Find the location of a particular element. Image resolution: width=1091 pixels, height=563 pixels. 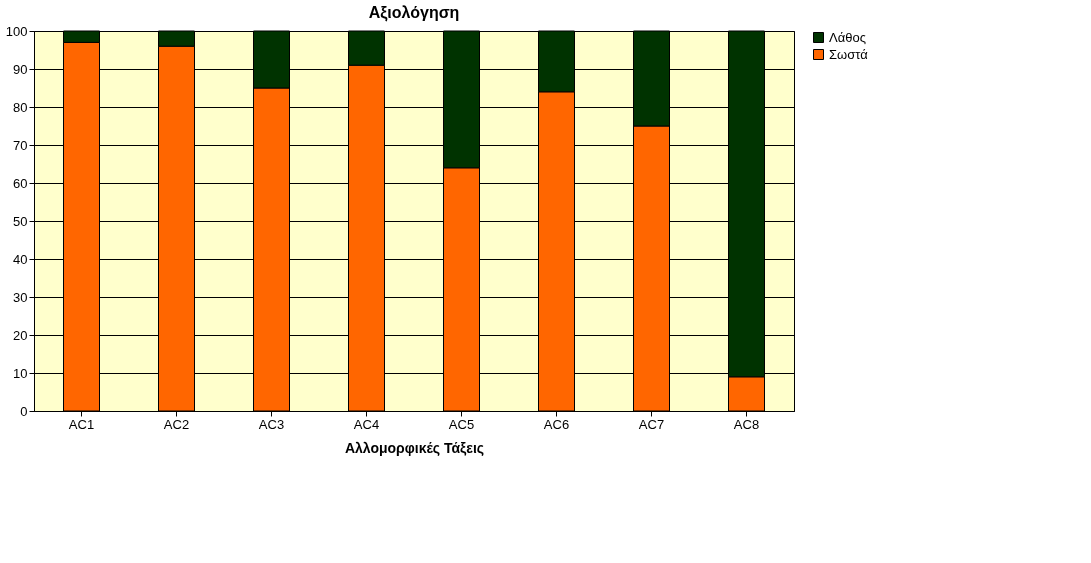

x-tick-label: AC4 is located at coordinates (366, 424).